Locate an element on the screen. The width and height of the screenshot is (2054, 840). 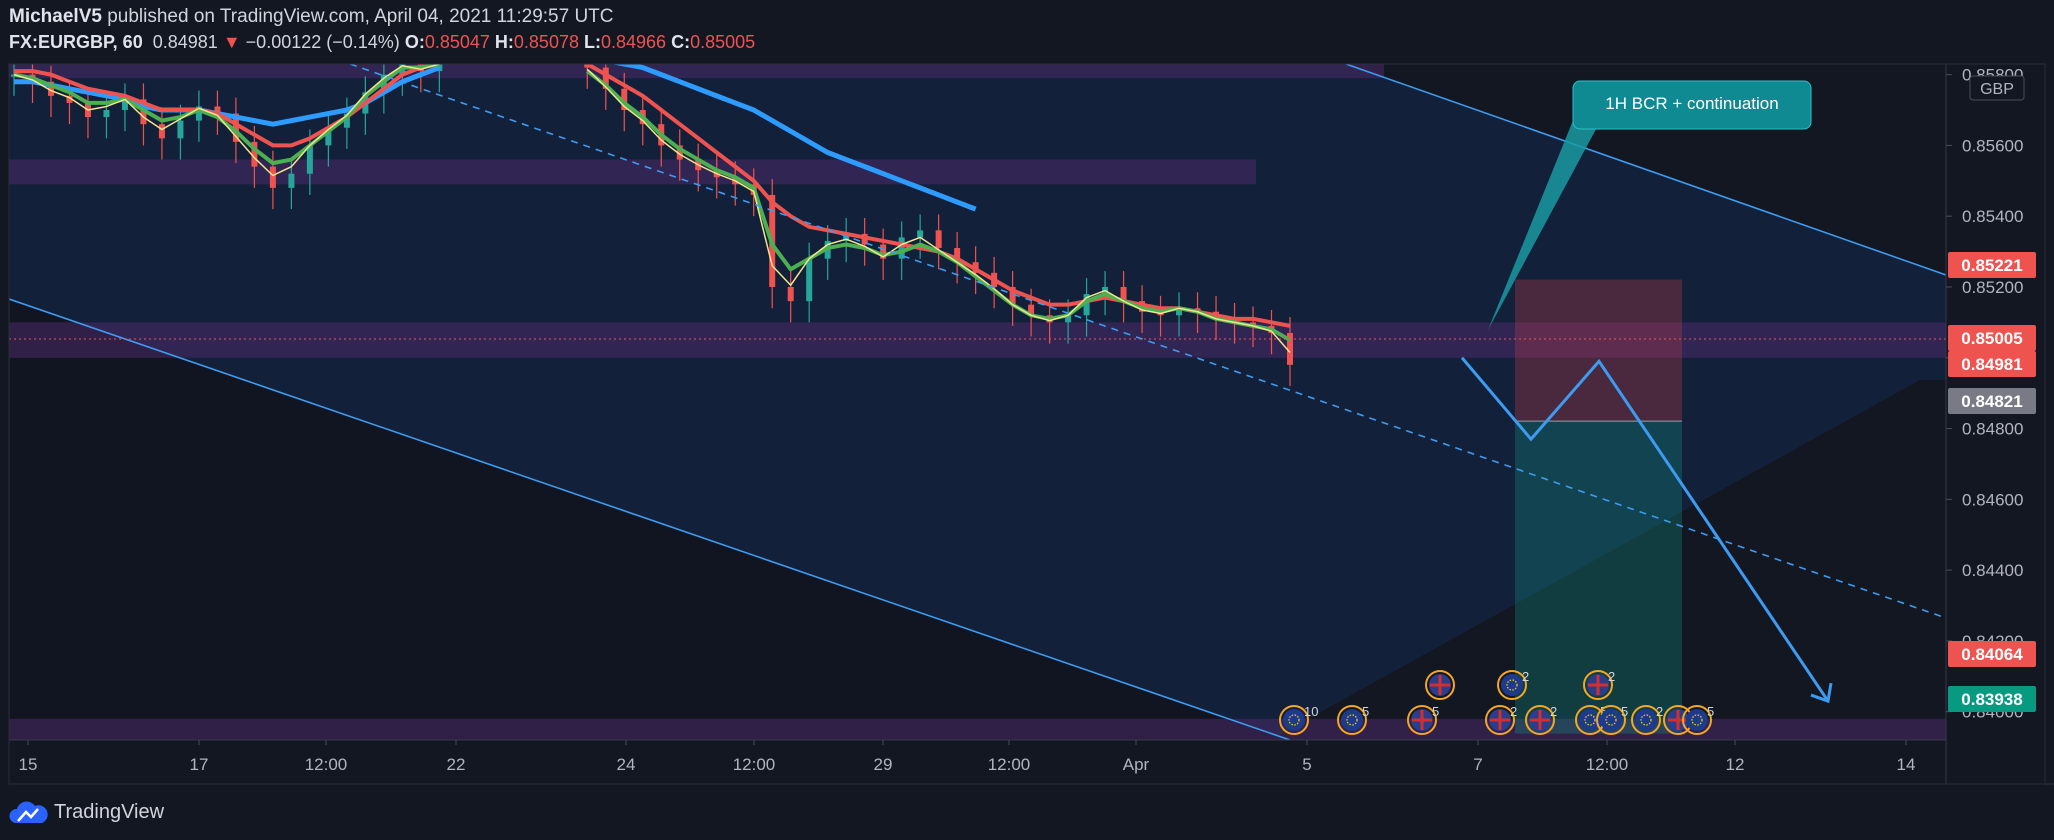
close-value: 0.85005 is located at coordinates (723, 42).